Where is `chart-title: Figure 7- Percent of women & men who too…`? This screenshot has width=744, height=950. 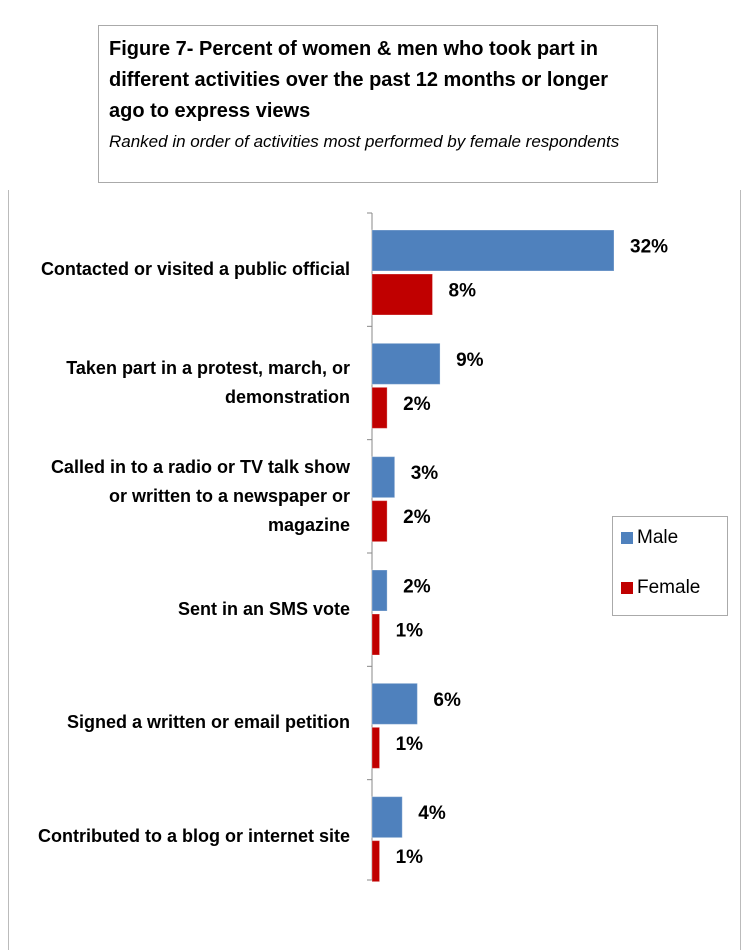
chart-title: Figure 7- Percent of women & men who too… is located at coordinates (359, 80).